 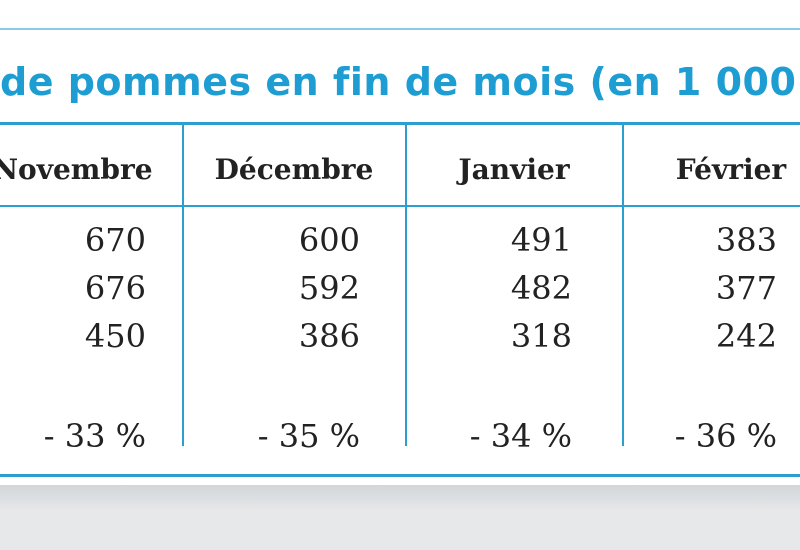 I want to click on header-janvier: Janvier, so click(x=514, y=169).